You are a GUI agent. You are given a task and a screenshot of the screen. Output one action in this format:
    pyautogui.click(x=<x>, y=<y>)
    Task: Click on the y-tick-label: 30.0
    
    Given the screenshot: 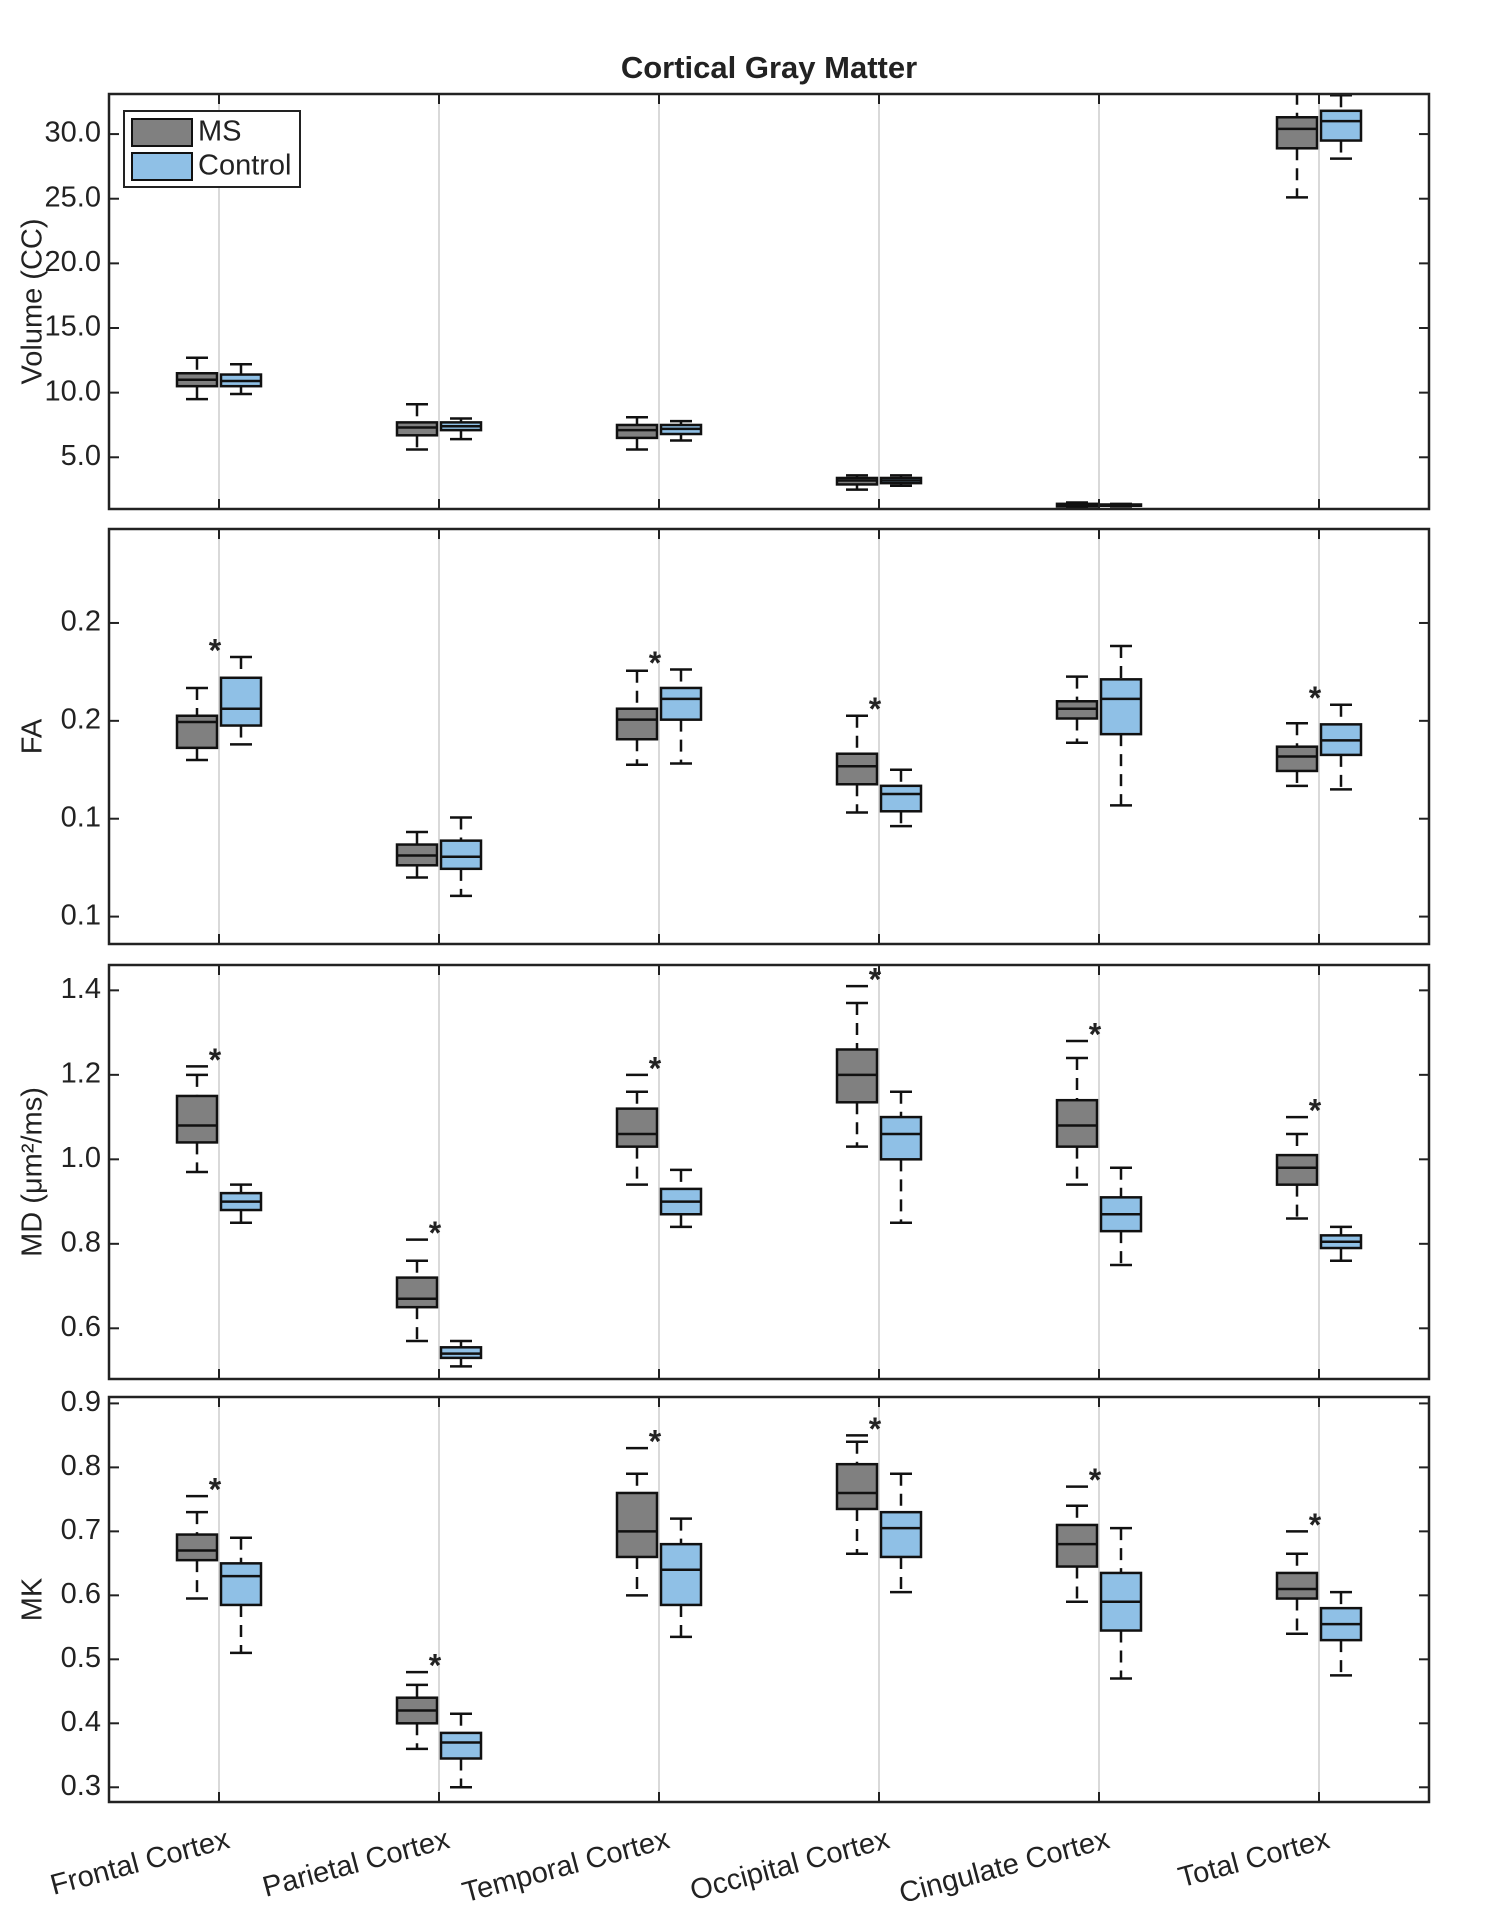 What is the action you would take?
    pyautogui.click(x=73, y=133)
    